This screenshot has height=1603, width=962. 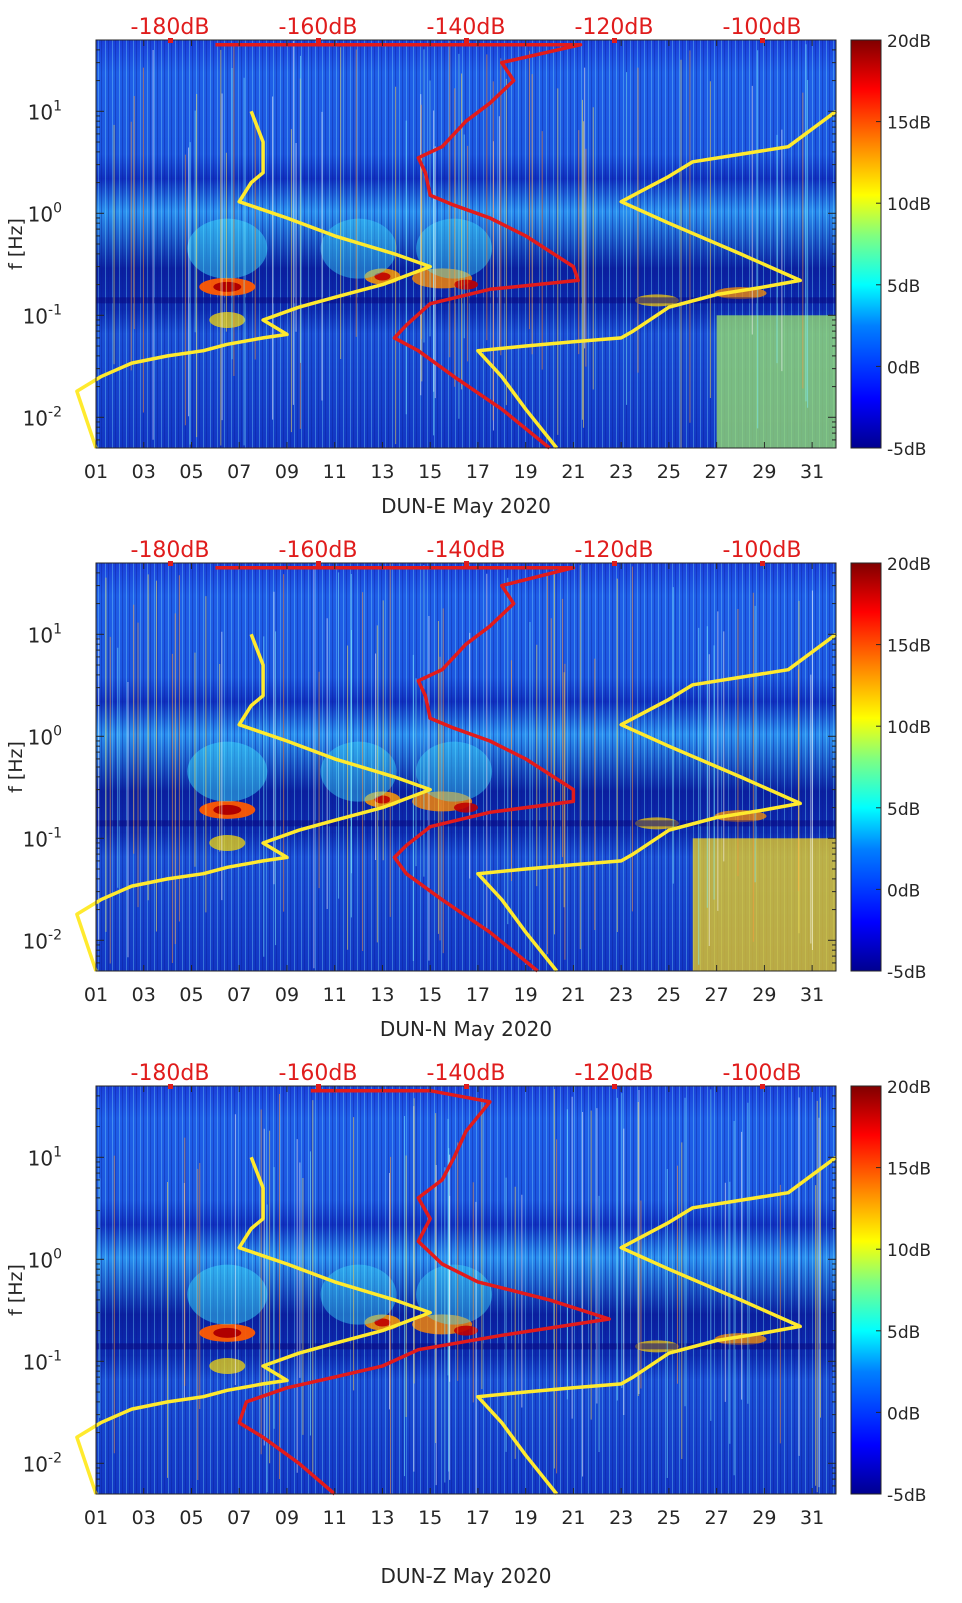 What do you see at coordinates (382, 1518) in the screenshot?
I see `x-tick-label: 13` at bounding box center [382, 1518].